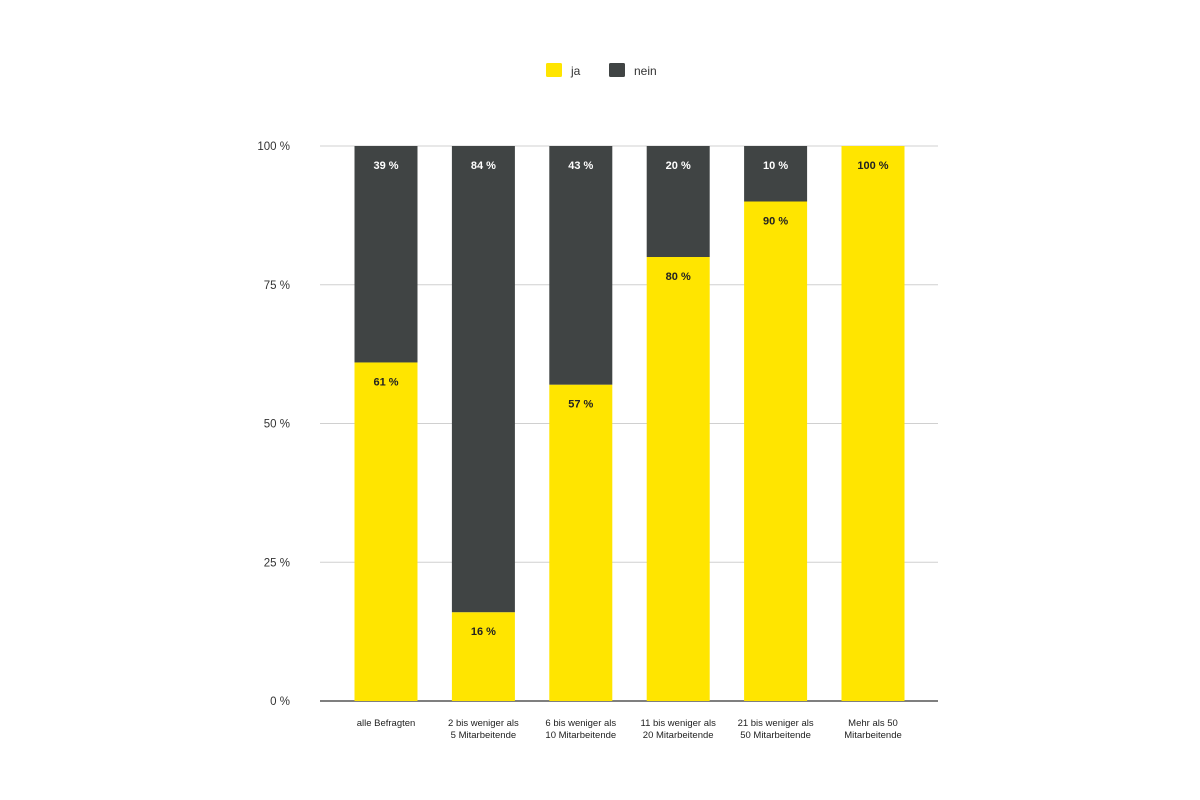 The width and height of the screenshot is (1200, 800). Describe the element at coordinates (580, 166) in the screenshot. I see `data-label-nein: 43 %` at that location.